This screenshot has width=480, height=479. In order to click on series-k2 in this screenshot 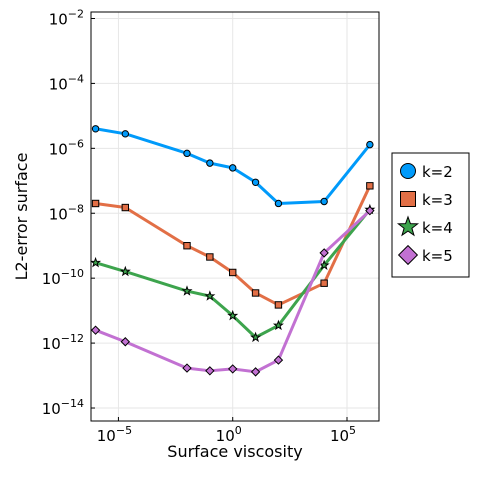, I will do `click(232, 166)`.